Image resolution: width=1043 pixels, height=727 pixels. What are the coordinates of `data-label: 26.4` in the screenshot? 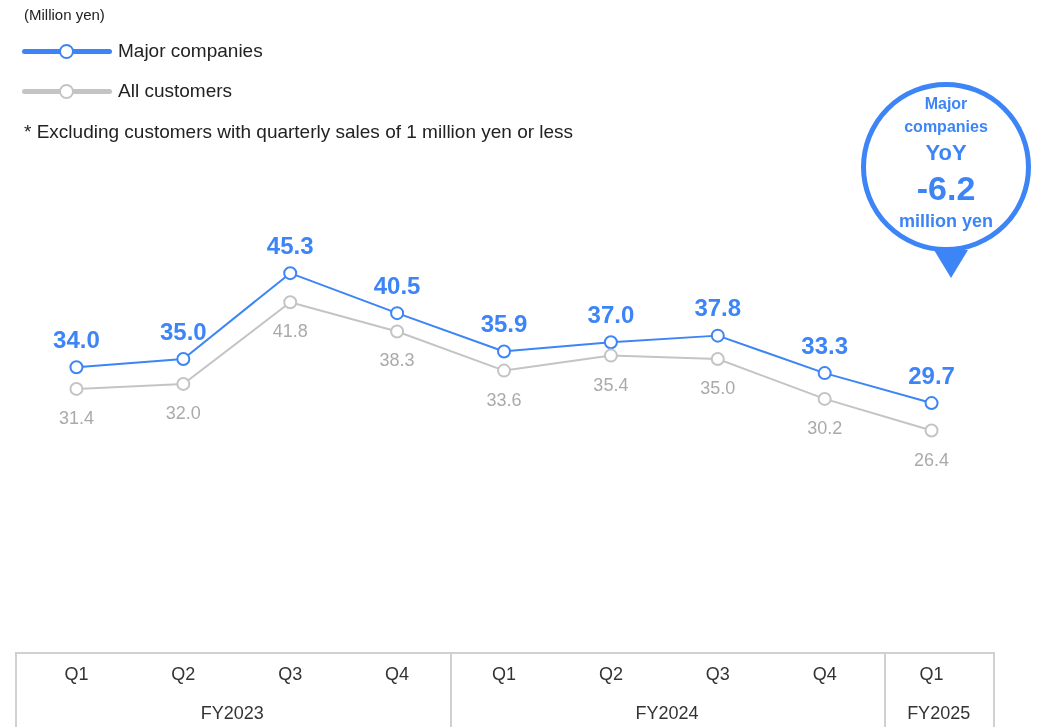 It's located at (932, 459).